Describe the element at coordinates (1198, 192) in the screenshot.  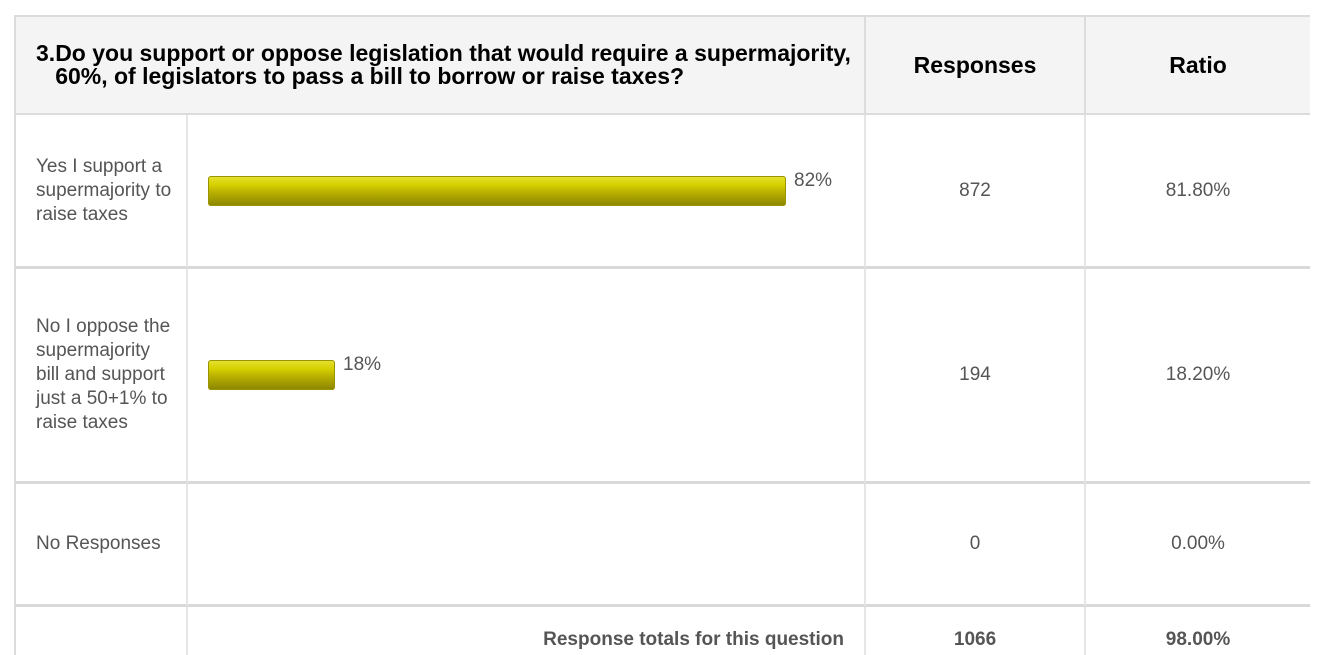
I see `response-ratio: 81.80%` at that location.